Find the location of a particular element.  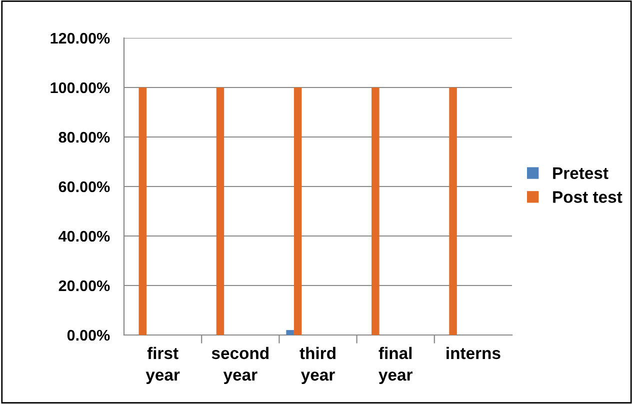

x-tick-label: third year is located at coordinates (318, 365).